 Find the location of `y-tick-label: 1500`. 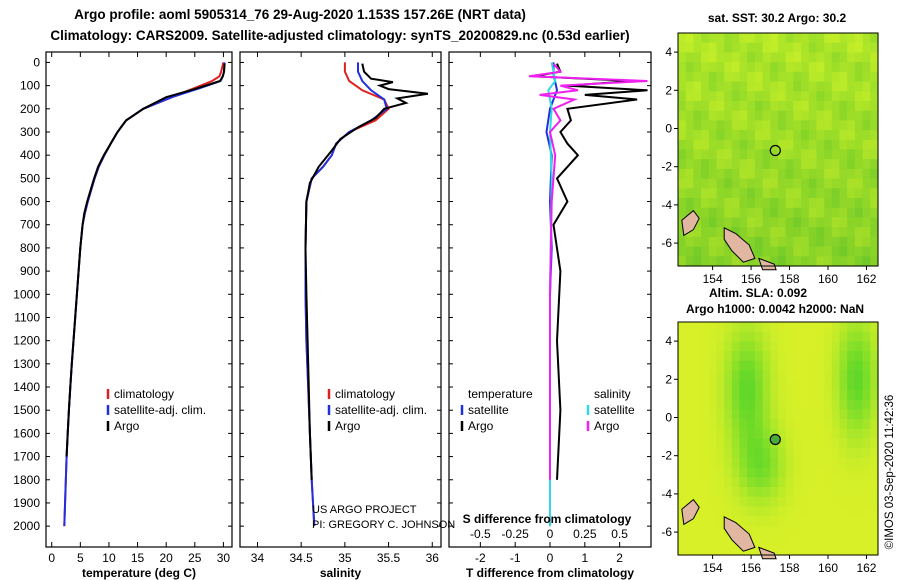

y-tick-label: 1500 is located at coordinates (26, 410).